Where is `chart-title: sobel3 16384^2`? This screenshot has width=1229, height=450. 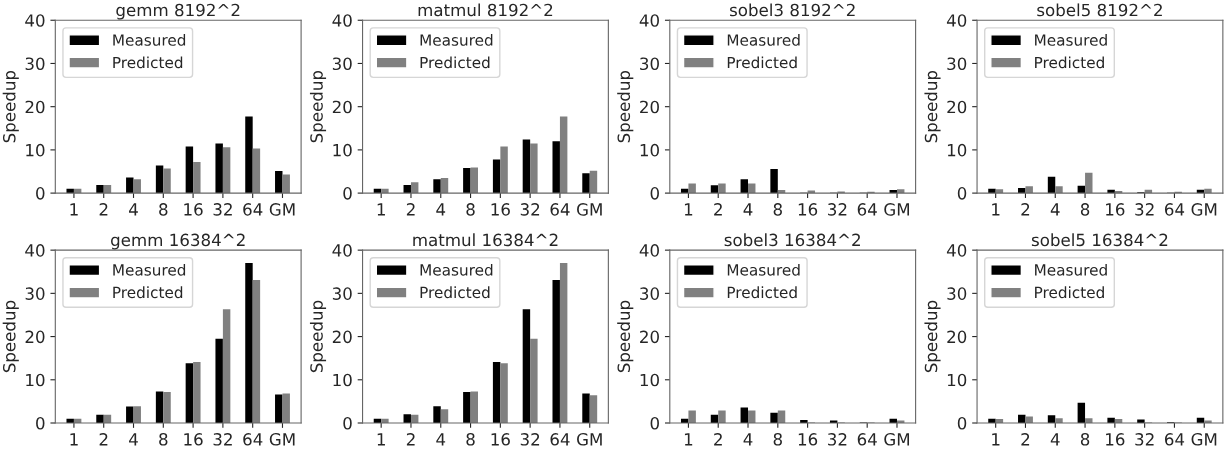 chart-title: sobel3 16384^2 is located at coordinates (792, 240).